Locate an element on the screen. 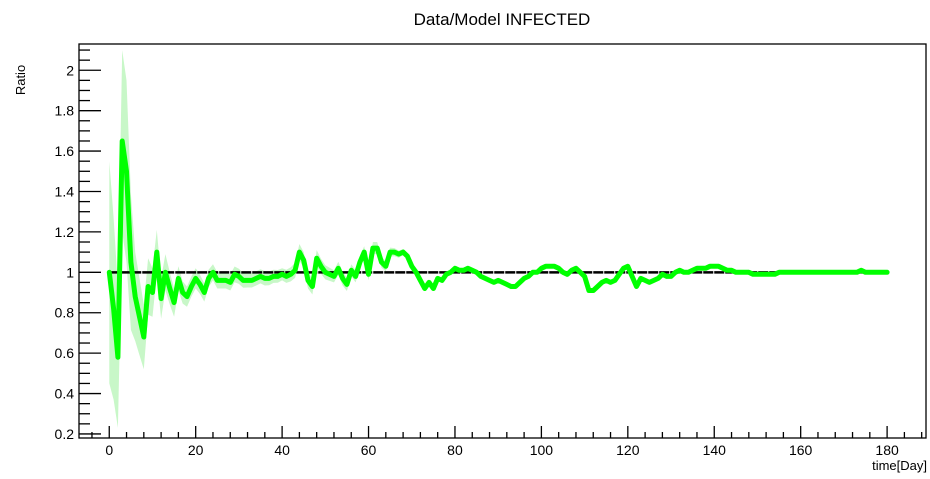  x-tick-label: 100 is located at coordinates (542, 450).